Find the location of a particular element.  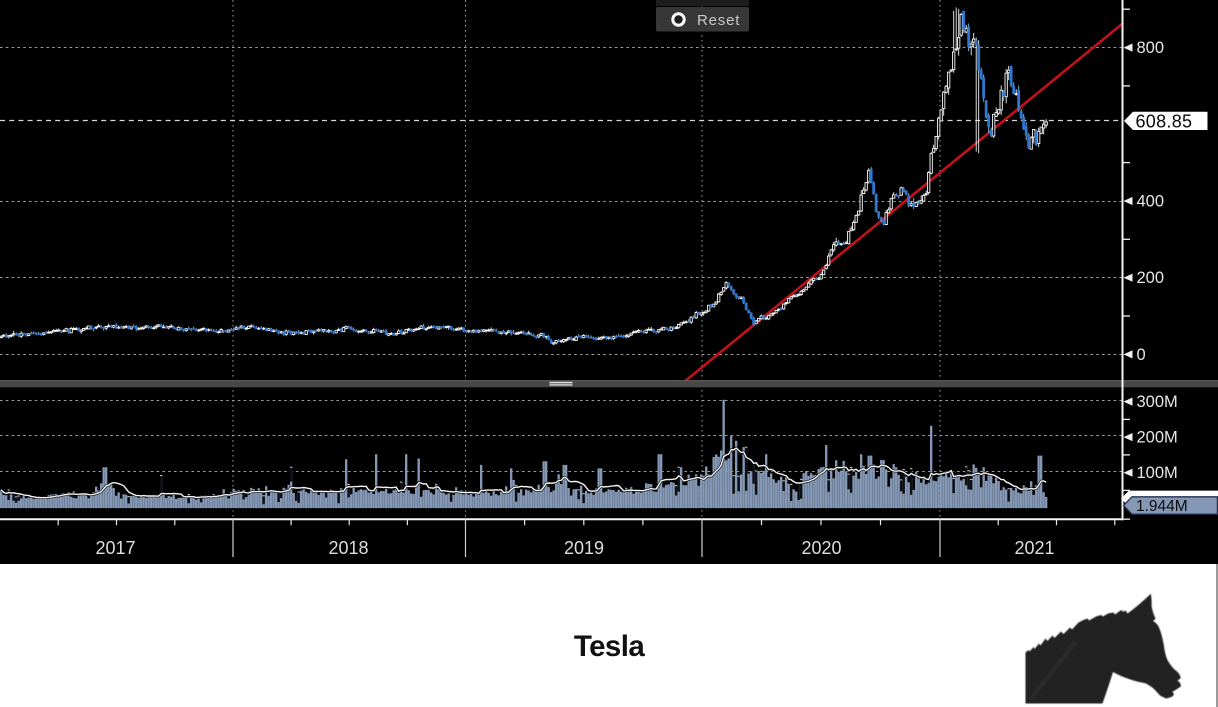

svg-text: 2017 is located at coordinates (115, 548).